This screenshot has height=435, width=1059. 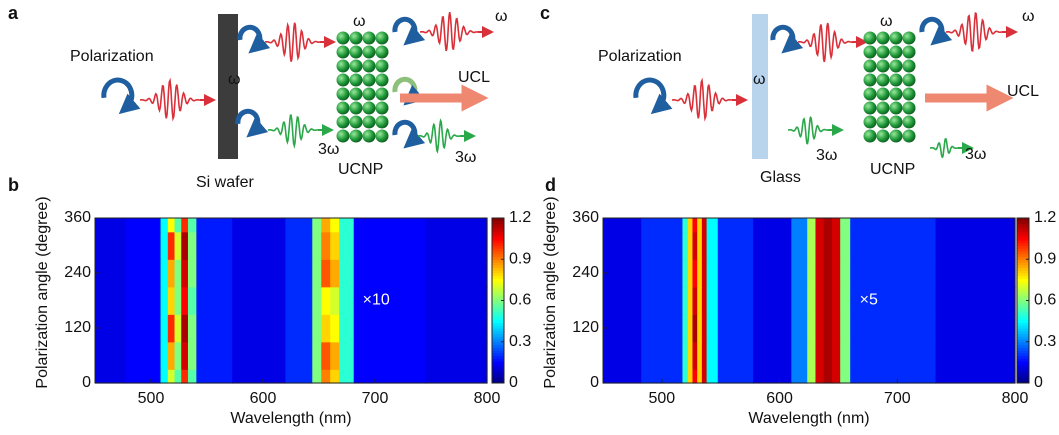 What do you see at coordinates (1045, 258) in the screenshot?
I see `colorbar-tick-label: 0.9` at bounding box center [1045, 258].